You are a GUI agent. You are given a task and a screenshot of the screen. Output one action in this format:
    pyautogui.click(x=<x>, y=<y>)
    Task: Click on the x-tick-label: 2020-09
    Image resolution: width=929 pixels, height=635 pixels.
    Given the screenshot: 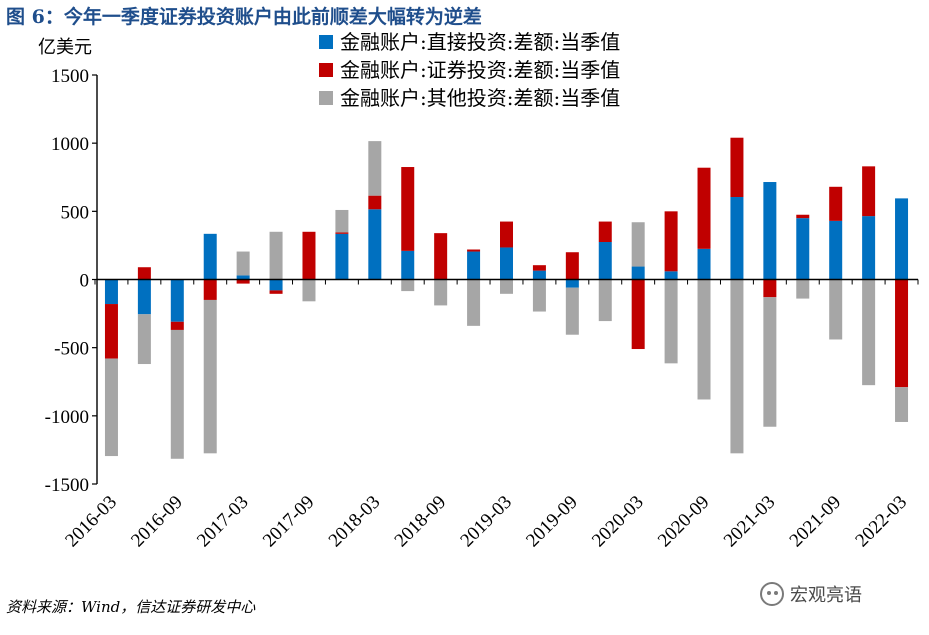 What is the action you would take?
    pyautogui.click(x=684, y=522)
    